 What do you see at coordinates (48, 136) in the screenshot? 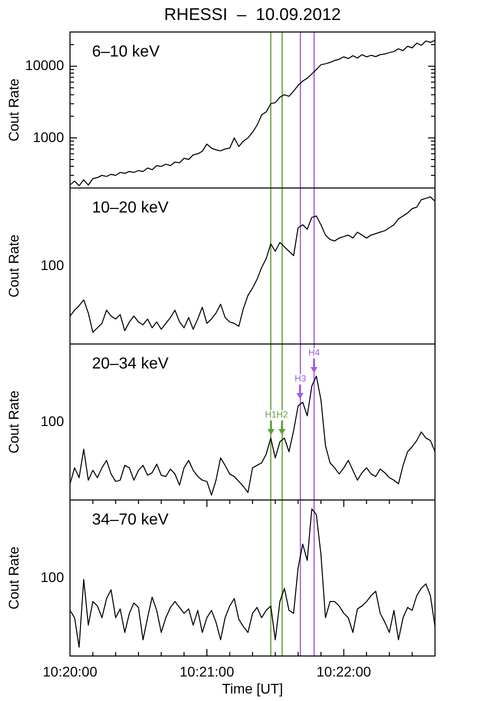
I see `y-tick-label: 1000` at bounding box center [48, 136].